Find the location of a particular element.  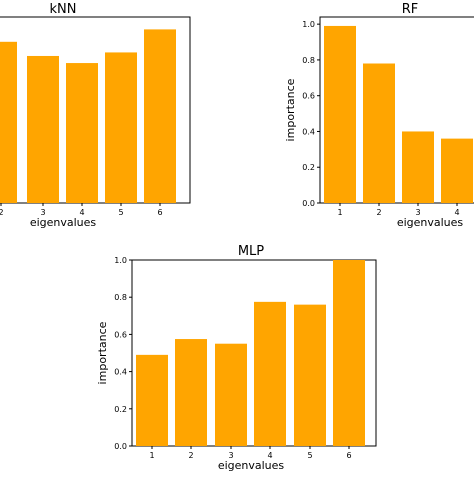

knn-bars is located at coordinates (88, 116).